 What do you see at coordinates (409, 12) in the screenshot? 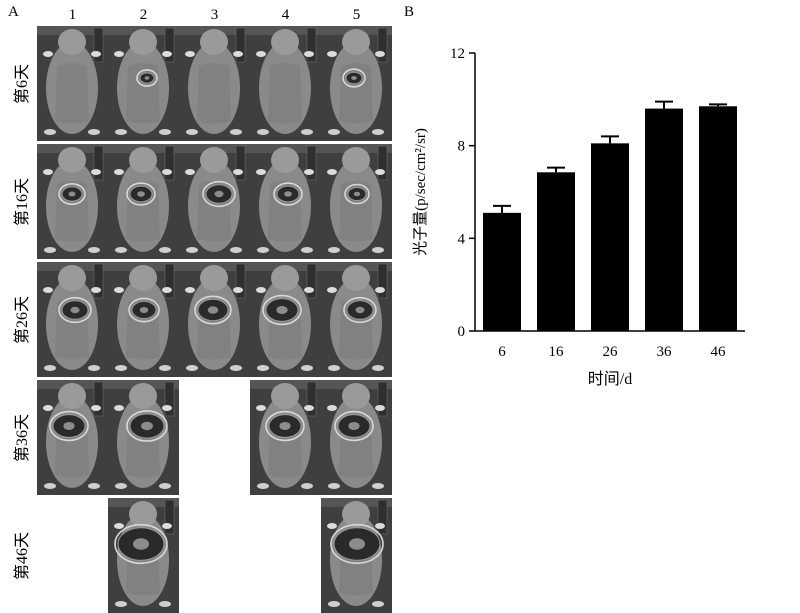
I see `panel-b-letter: B` at bounding box center [409, 12].